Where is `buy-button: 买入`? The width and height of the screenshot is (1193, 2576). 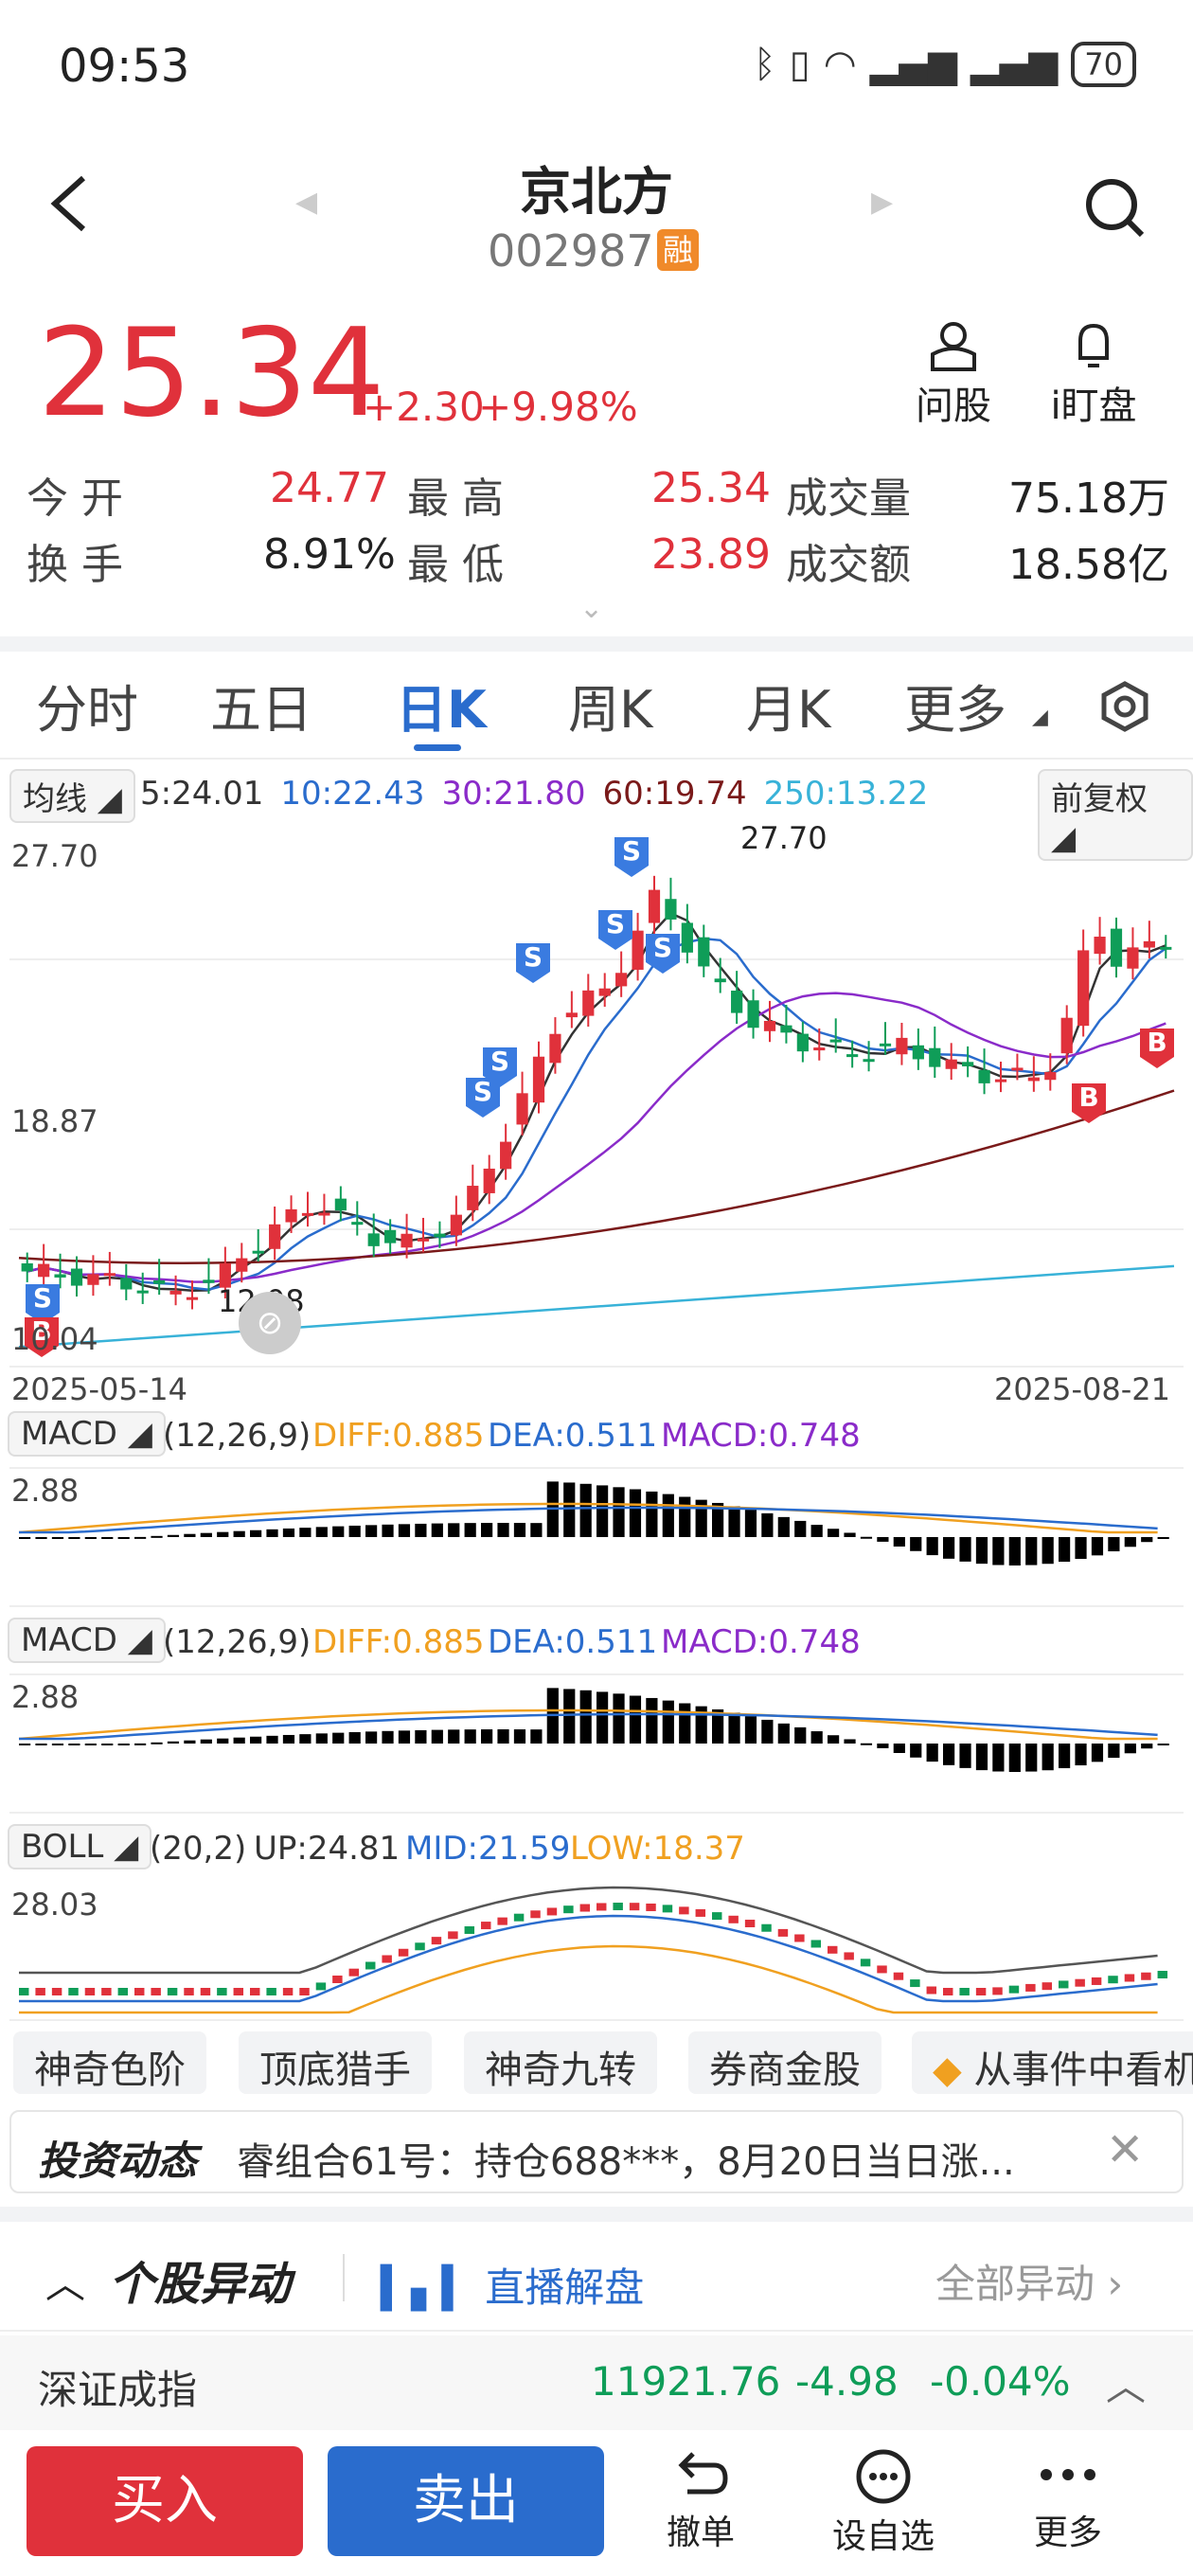
buy-button: 买入 is located at coordinates (165, 2501).